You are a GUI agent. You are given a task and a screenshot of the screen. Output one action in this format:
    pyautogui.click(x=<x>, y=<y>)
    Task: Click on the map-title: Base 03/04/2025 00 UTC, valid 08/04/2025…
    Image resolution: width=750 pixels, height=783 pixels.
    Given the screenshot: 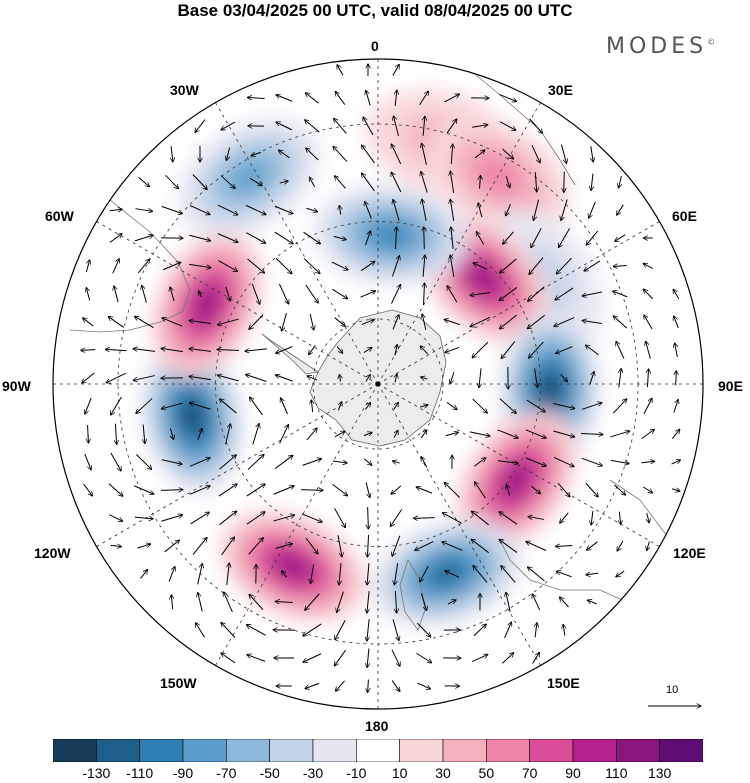 What is the action you would take?
    pyautogui.click(x=375, y=10)
    